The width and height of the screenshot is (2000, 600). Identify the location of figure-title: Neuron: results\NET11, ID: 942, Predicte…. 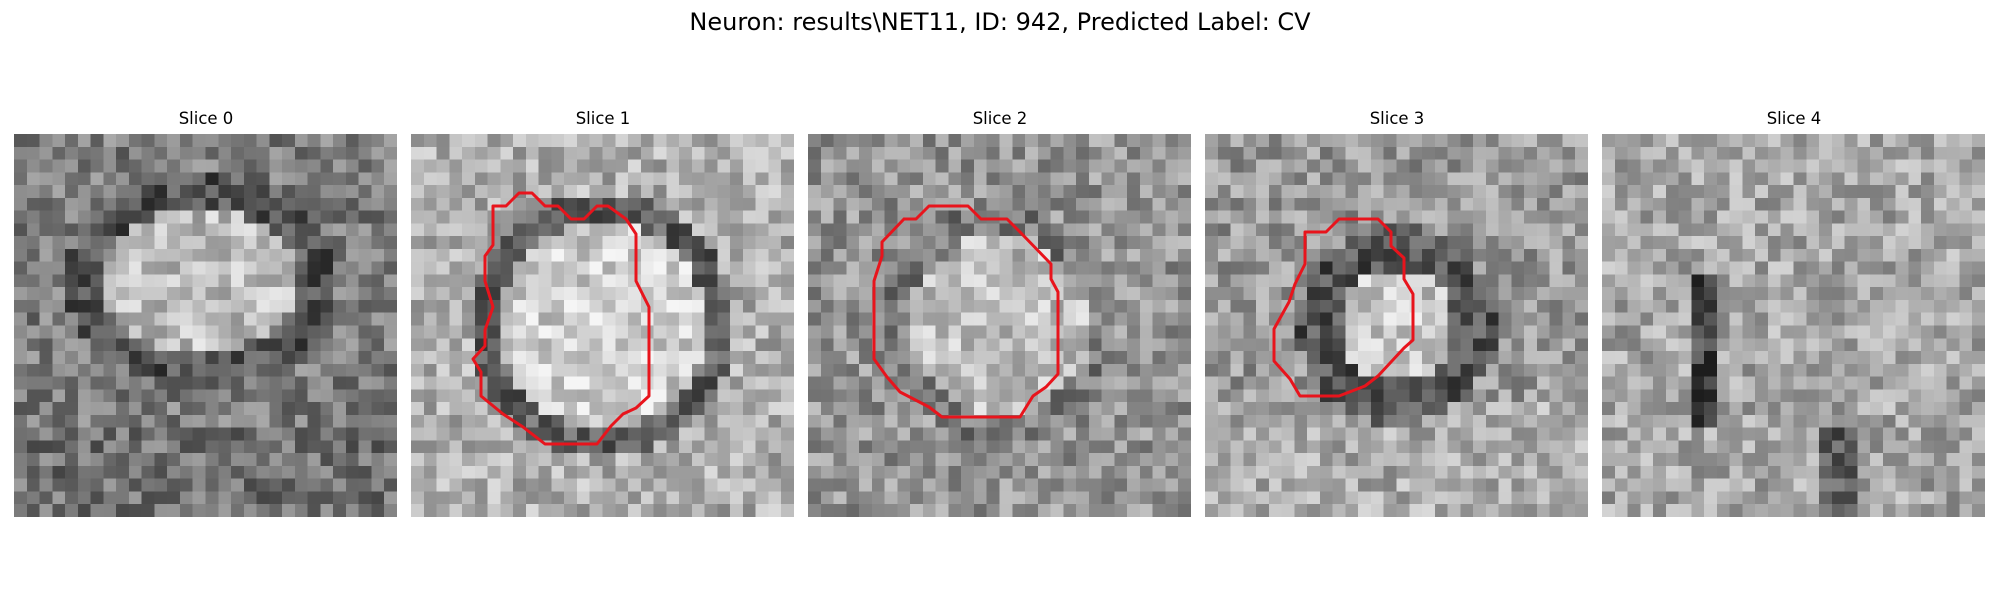
(1000, 22).